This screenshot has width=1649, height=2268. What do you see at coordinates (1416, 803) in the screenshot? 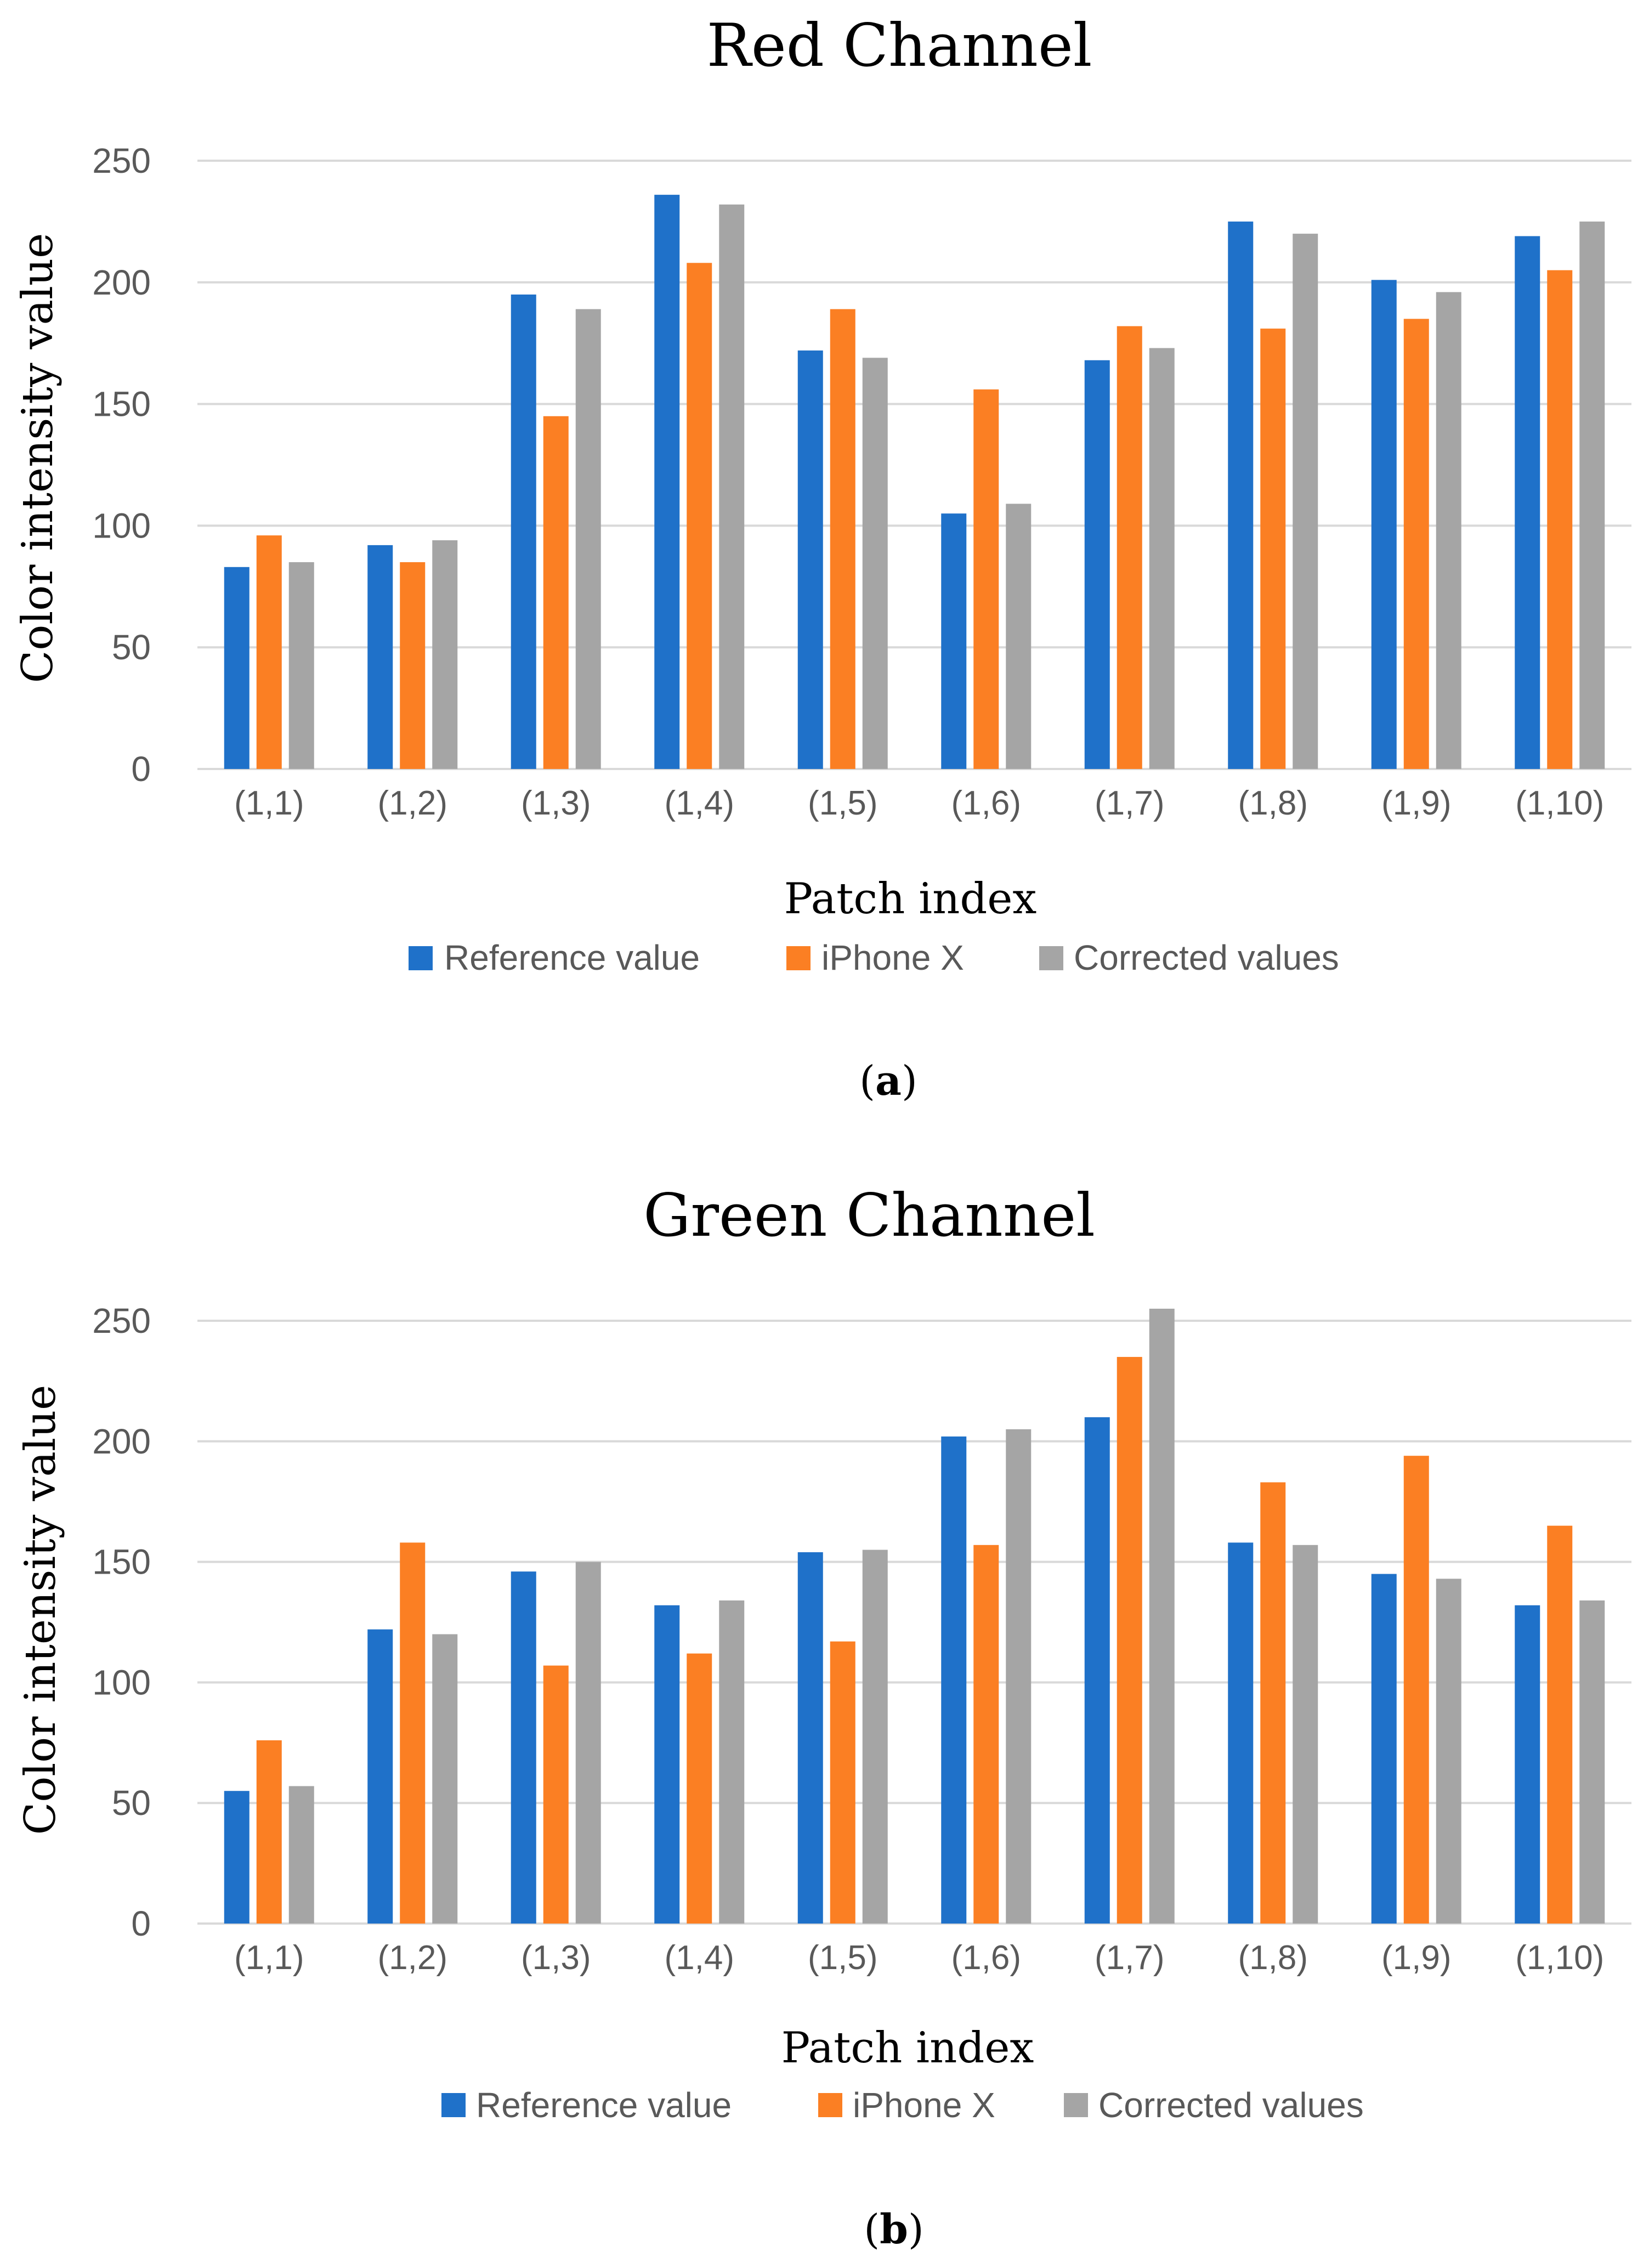
I see `x-tick-label: (1,9)` at bounding box center [1416, 803].